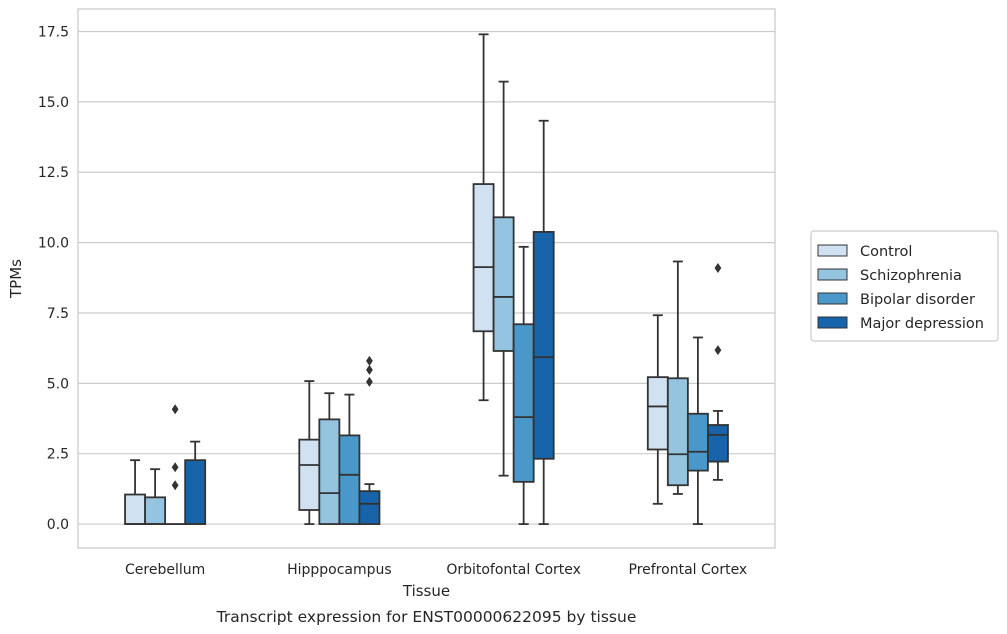 The width and height of the screenshot is (1007, 634). What do you see at coordinates (917, 300) in the screenshot?
I see `legend-label: Bipolar disorder` at bounding box center [917, 300].